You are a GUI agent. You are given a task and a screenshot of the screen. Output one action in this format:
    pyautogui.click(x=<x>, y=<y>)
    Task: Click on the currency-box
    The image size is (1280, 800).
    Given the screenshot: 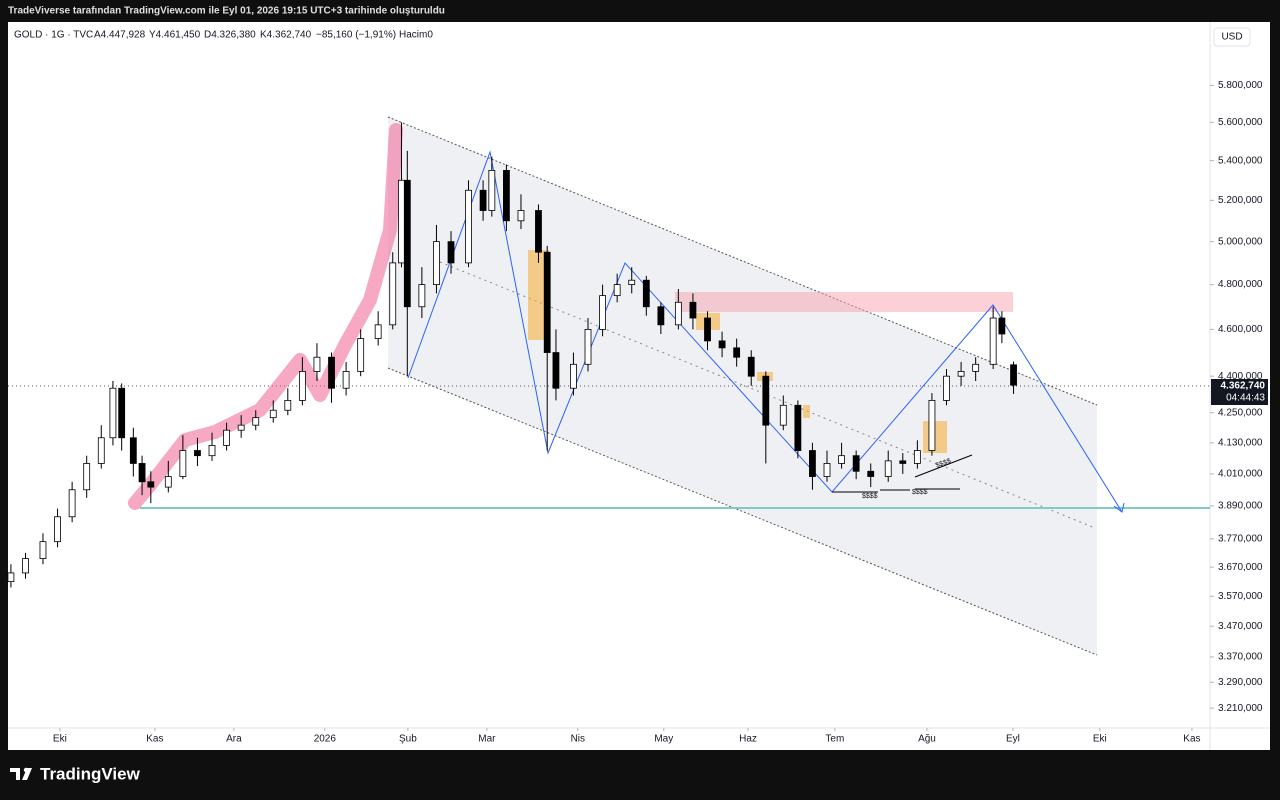 What is the action you would take?
    pyautogui.click(x=1232, y=37)
    